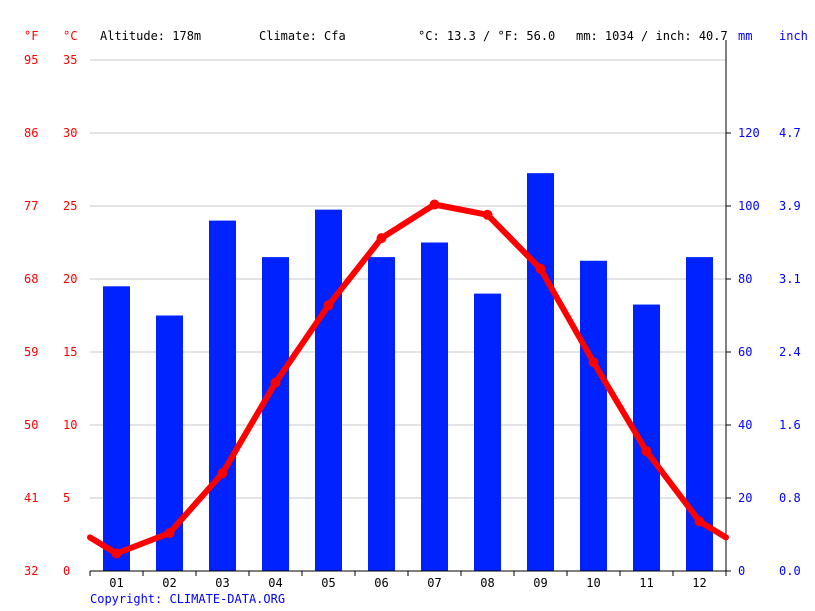 This screenshot has width=815, height=611. Describe the element at coordinates (790, 206) in the screenshot. I see `y-tick-label-inch: 3.9` at that location.